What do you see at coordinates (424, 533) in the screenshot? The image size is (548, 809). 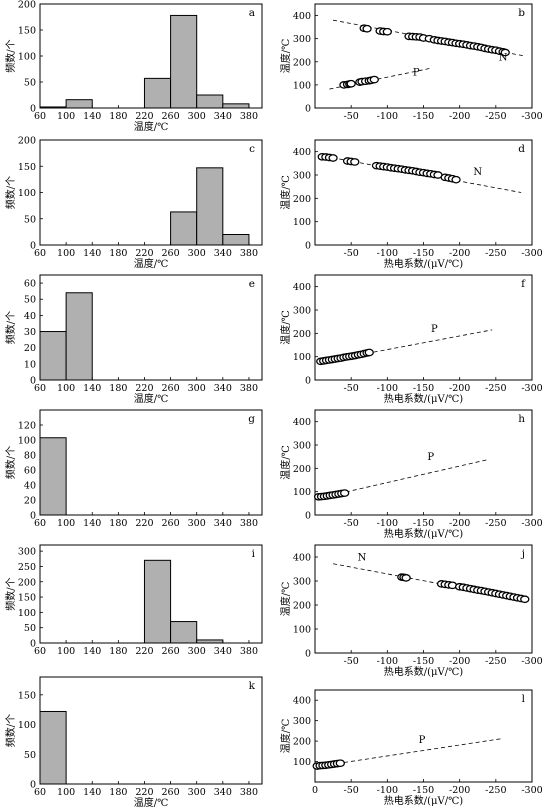 I see `x-axis-label: 热电系数/(μV/℃)` at bounding box center [424, 533].